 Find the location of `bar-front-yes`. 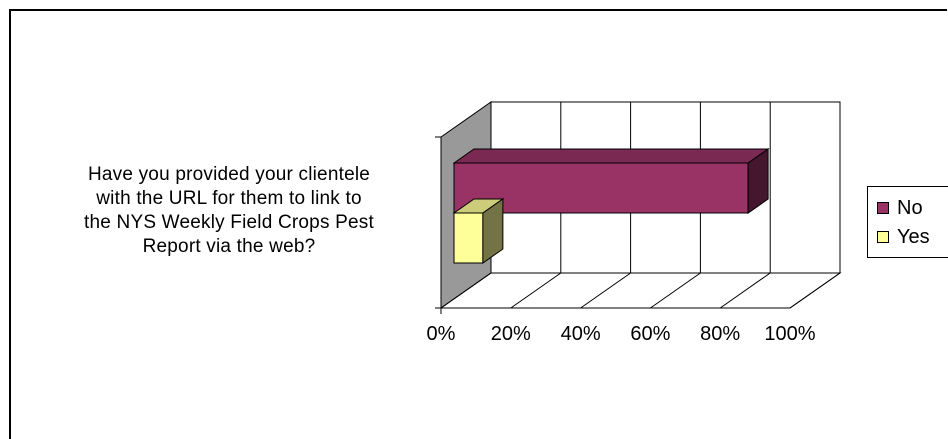

bar-front-yes is located at coordinates (468, 238).